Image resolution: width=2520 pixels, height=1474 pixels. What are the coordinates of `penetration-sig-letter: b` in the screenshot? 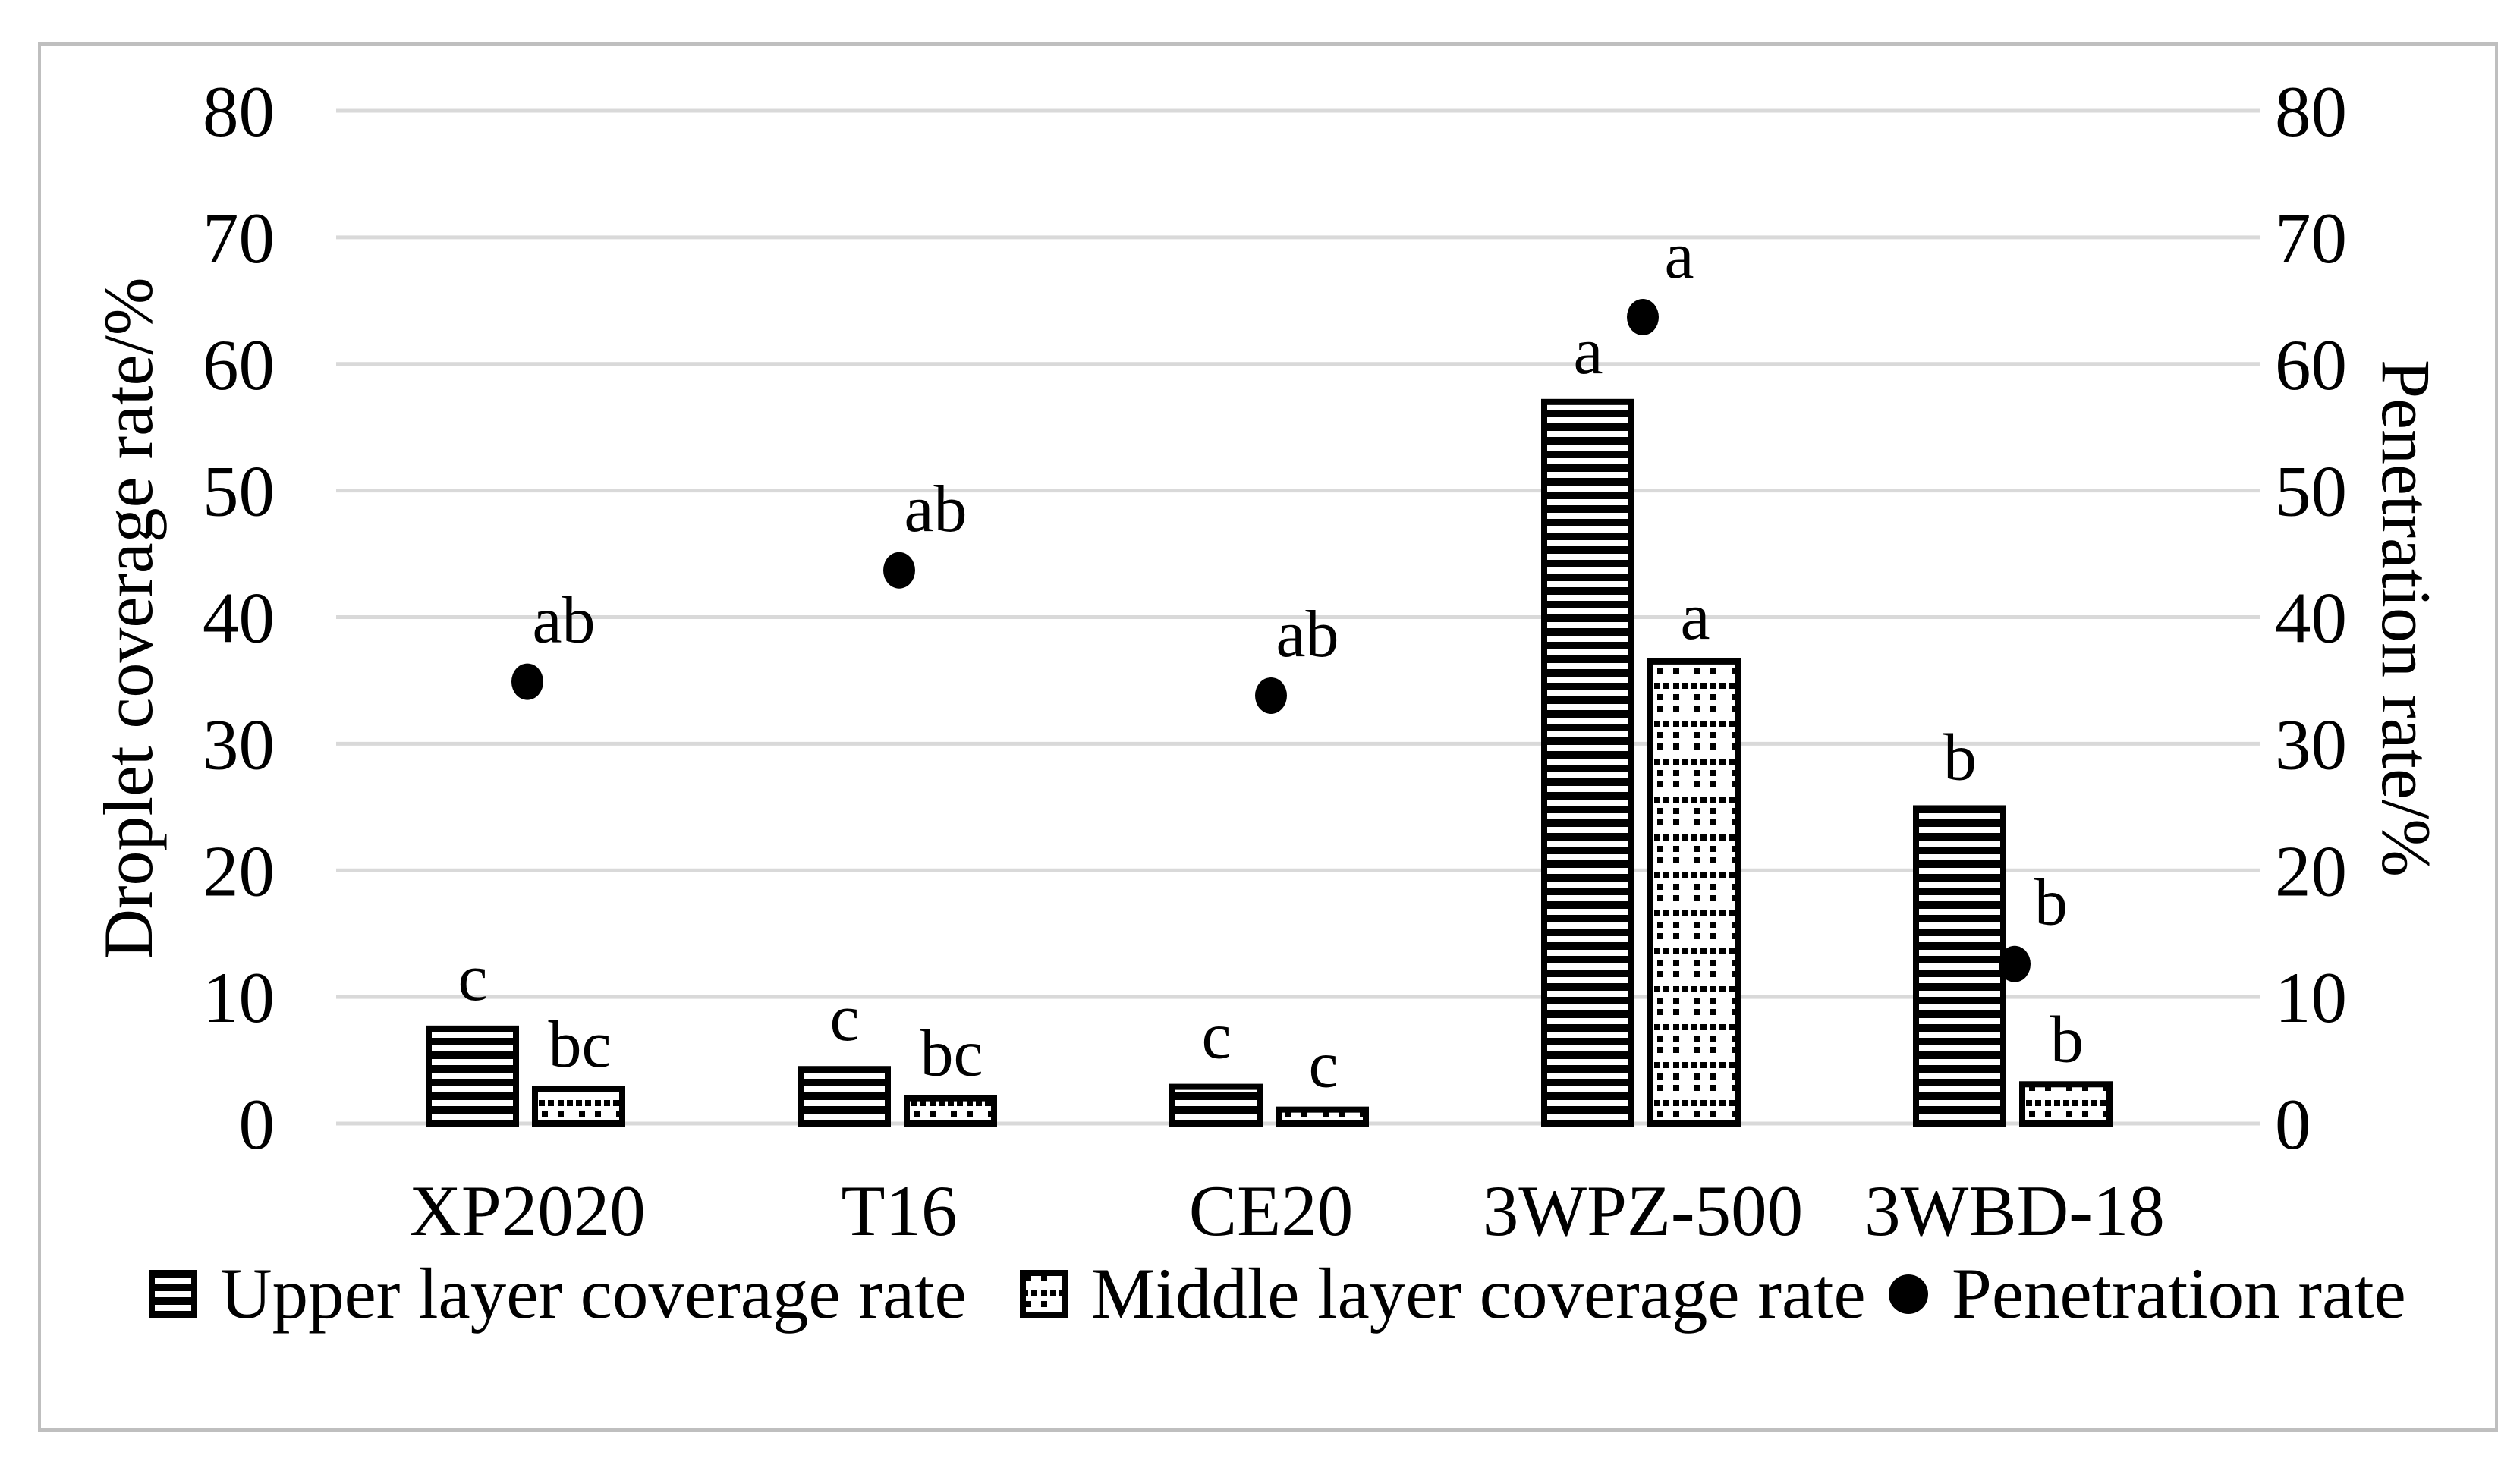 It's located at (2051, 903).